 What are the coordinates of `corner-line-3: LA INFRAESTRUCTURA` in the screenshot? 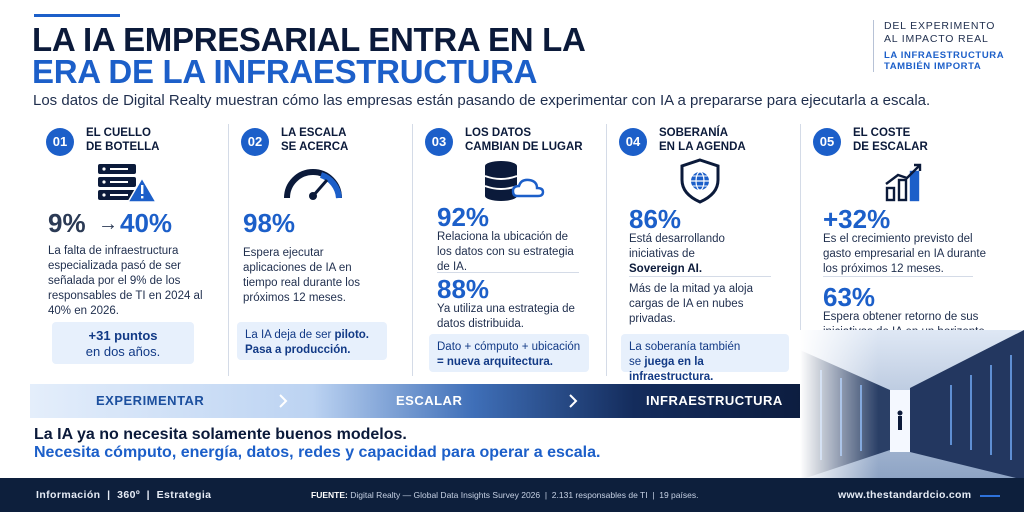 It's located at (944, 55).